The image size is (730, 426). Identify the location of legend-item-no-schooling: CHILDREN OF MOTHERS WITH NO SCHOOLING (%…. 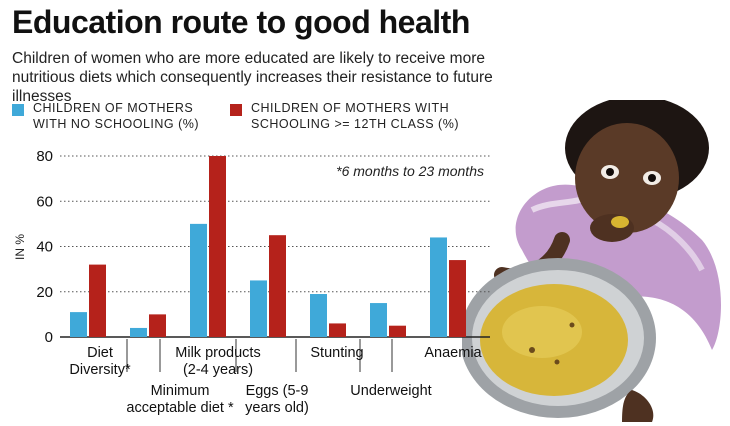
(117, 116).